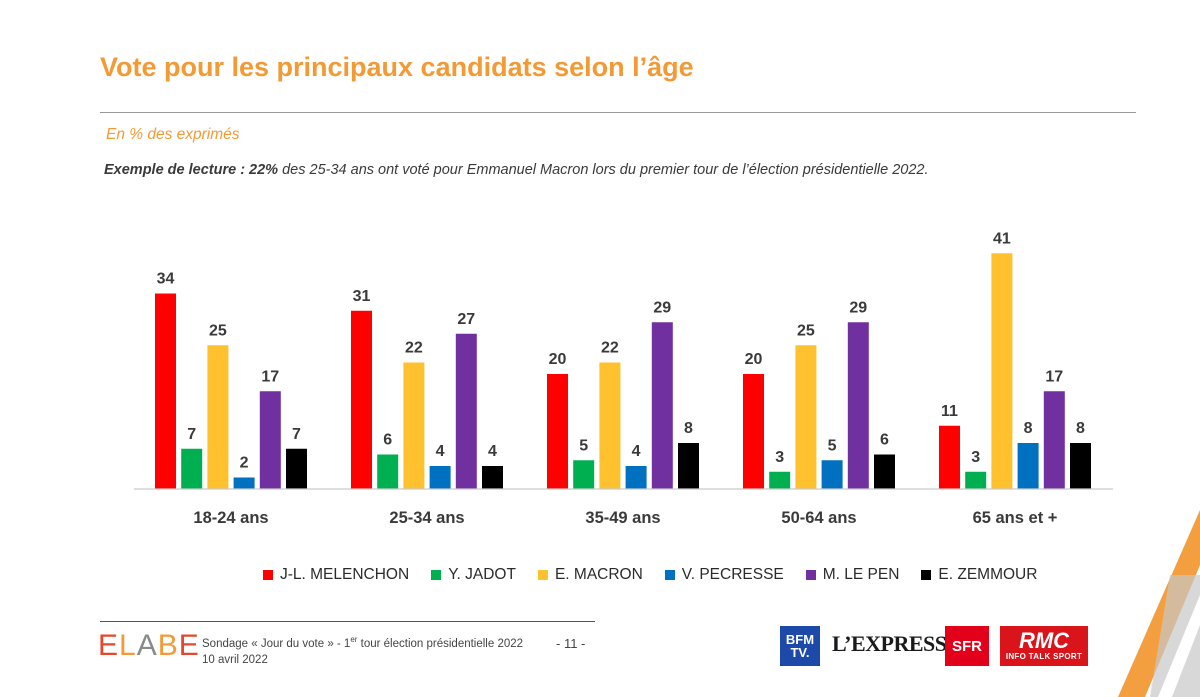 This screenshot has width=1200, height=697. I want to click on data-label: 31, so click(362, 296).